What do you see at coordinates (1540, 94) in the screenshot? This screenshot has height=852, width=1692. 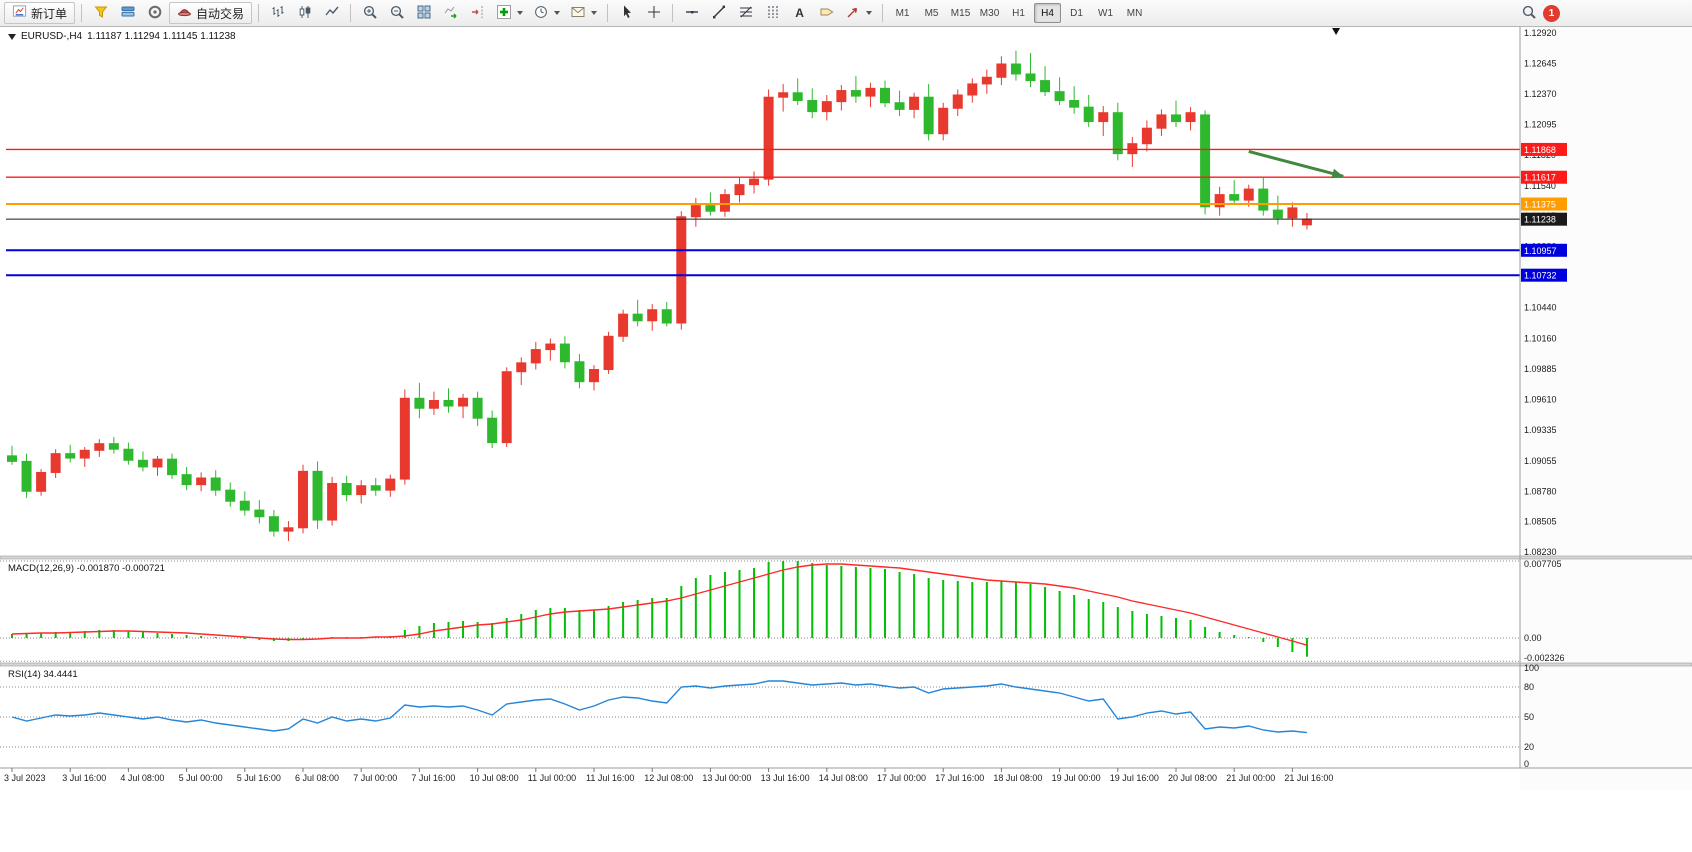 I see `svg-text: 1.12370` at bounding box center [1540, 94].